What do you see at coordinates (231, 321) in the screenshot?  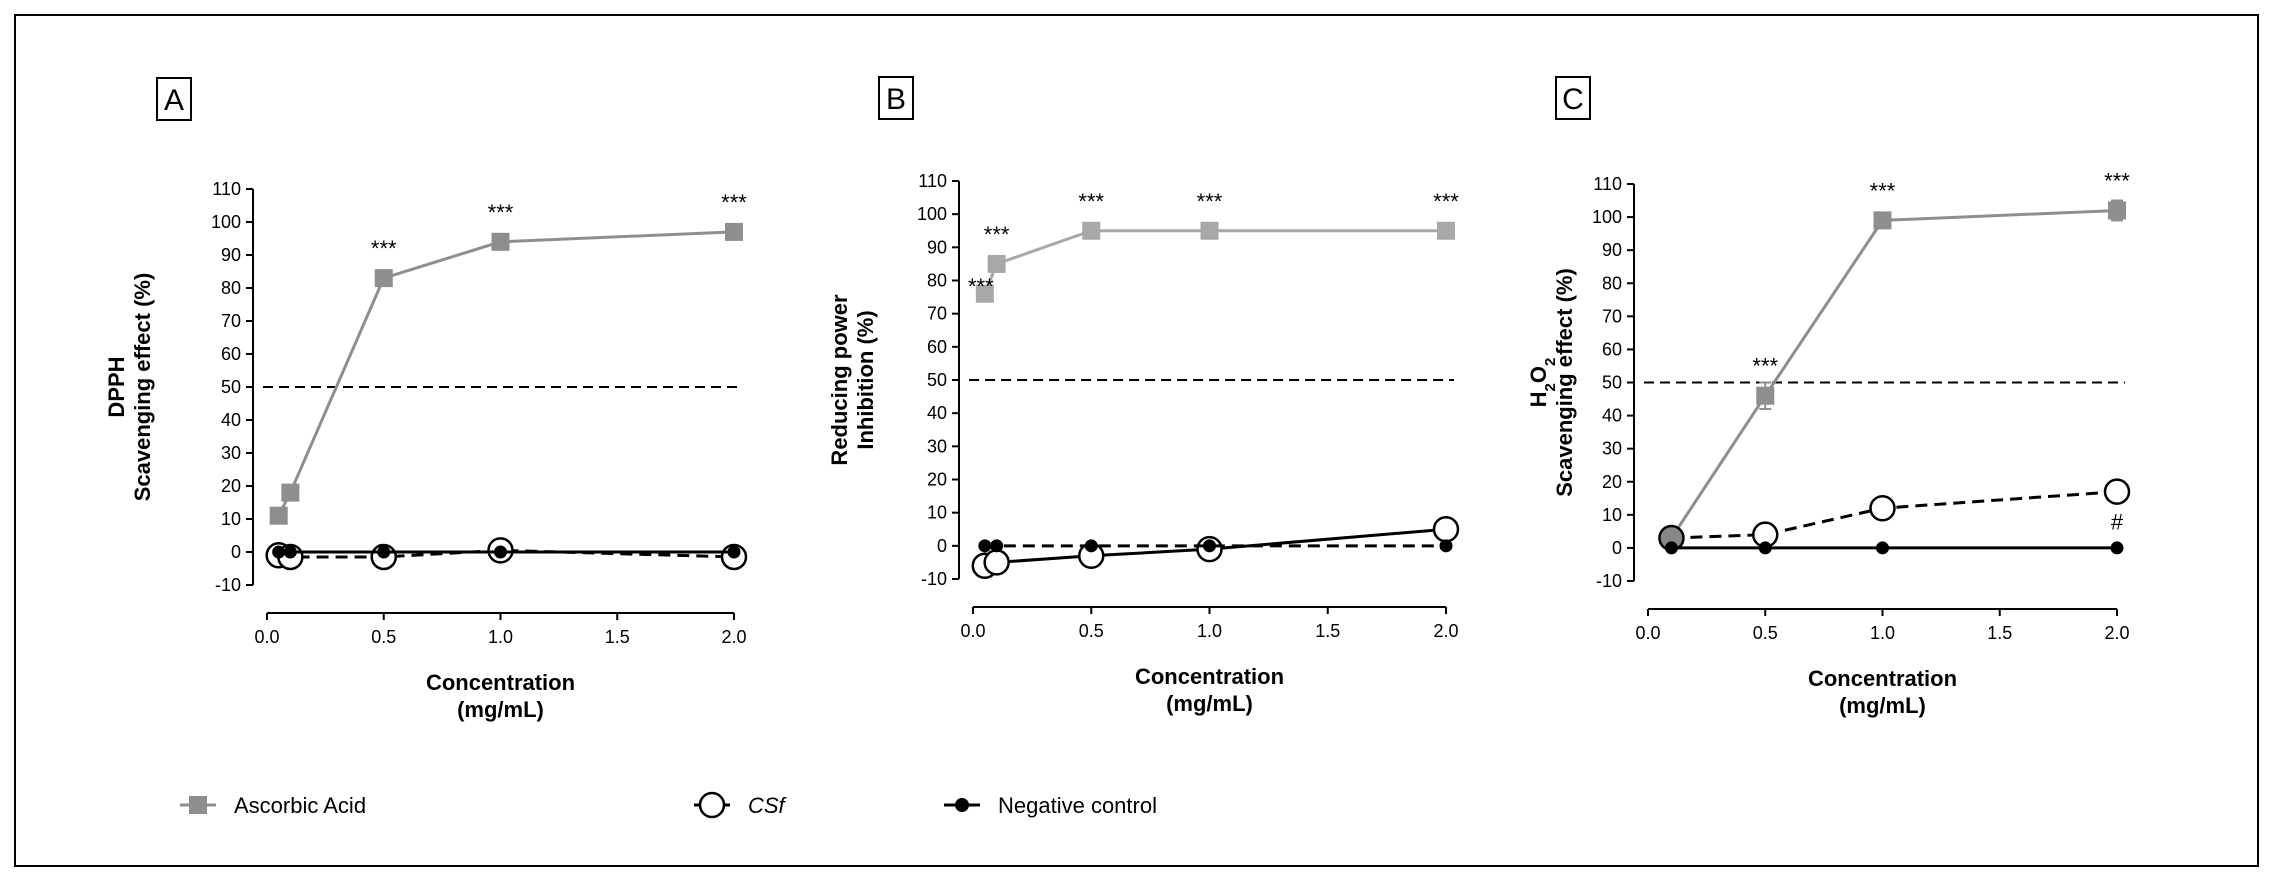 I see `y-tick-label: 70` at bounding box center [231, 321].